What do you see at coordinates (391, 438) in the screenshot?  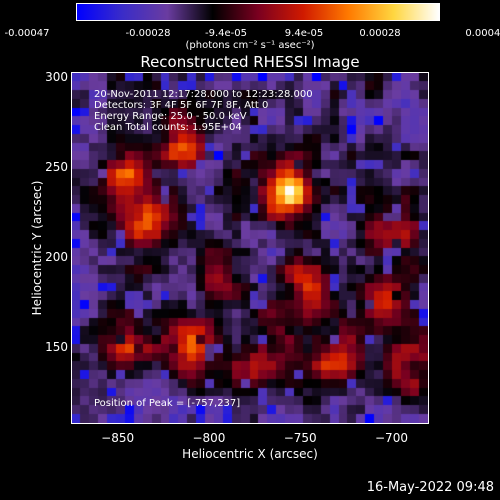 I see `x-tick-label: −700` at bounding box center [391, 438].